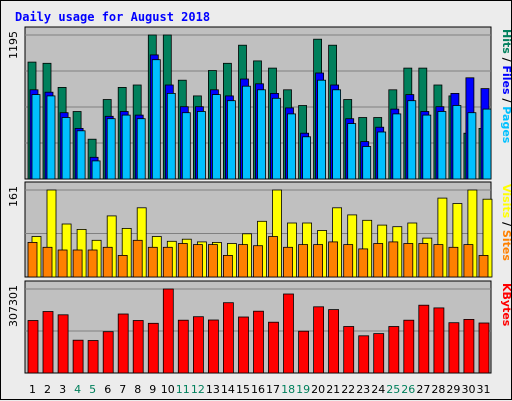 This screenshot has height=401, width=512. What do you see at coordinates (318, 389) in the screenshot?
I see `x-tick-day-20: 20` at bounding box center [318, 389].